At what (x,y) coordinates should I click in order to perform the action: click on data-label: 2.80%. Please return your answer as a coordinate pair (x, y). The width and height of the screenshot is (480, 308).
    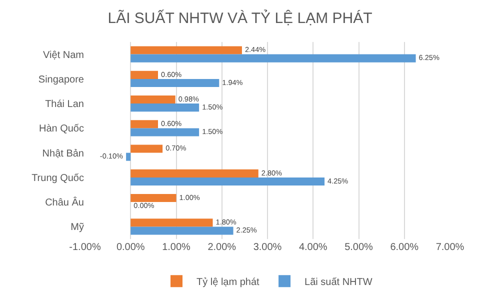
    Looking at the image, I should click on (272, 173).